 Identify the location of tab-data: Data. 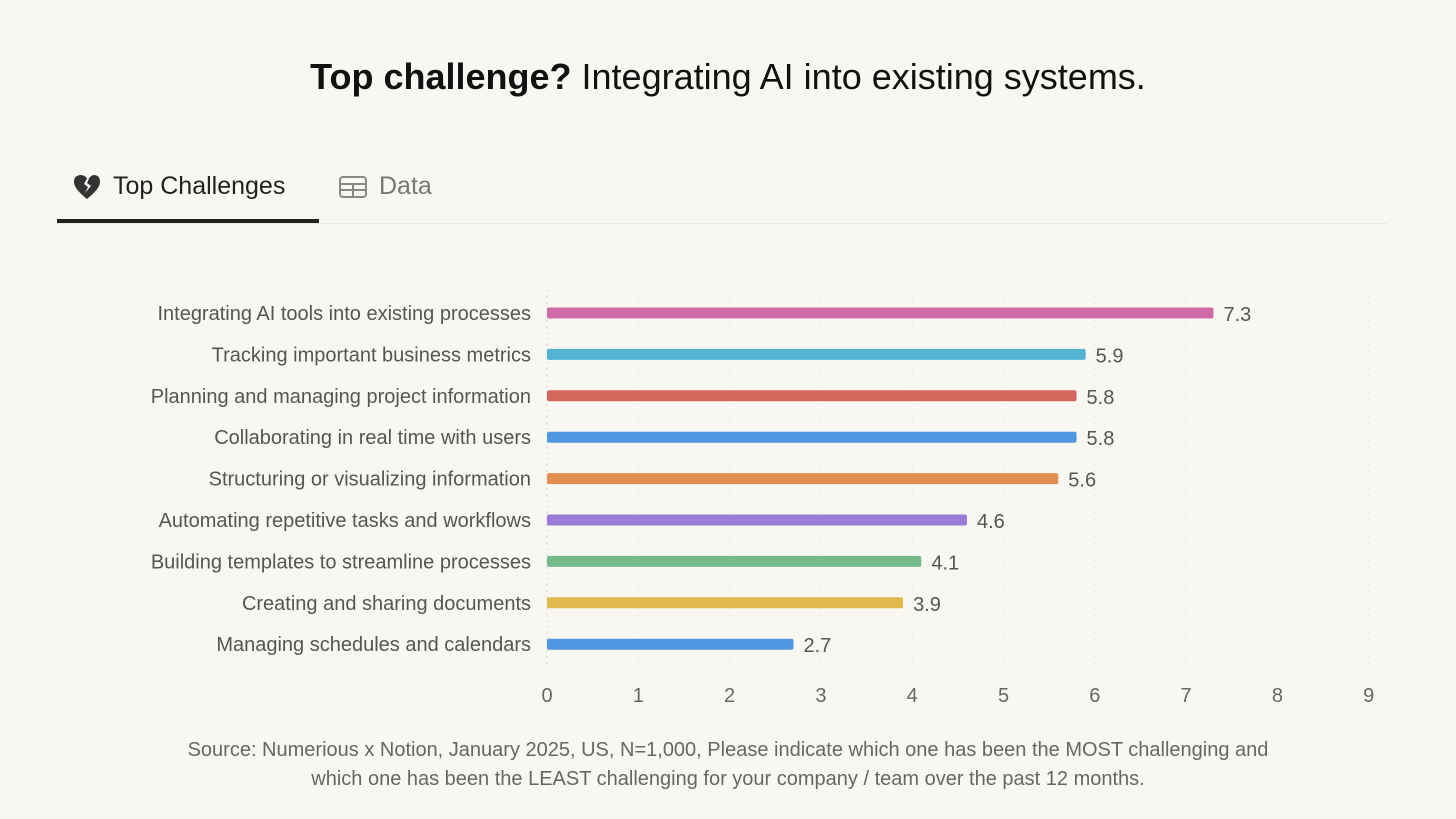
(385, 186).